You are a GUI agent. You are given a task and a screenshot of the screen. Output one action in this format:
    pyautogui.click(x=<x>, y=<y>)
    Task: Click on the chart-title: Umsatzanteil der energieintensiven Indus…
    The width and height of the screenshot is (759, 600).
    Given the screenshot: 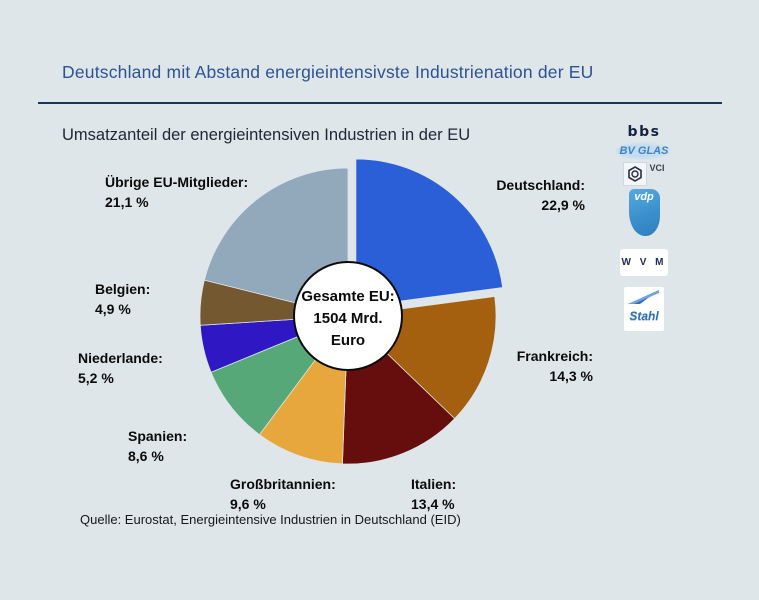 What is the action you would take?
    pyautogui.click(x=266, y=135)
    